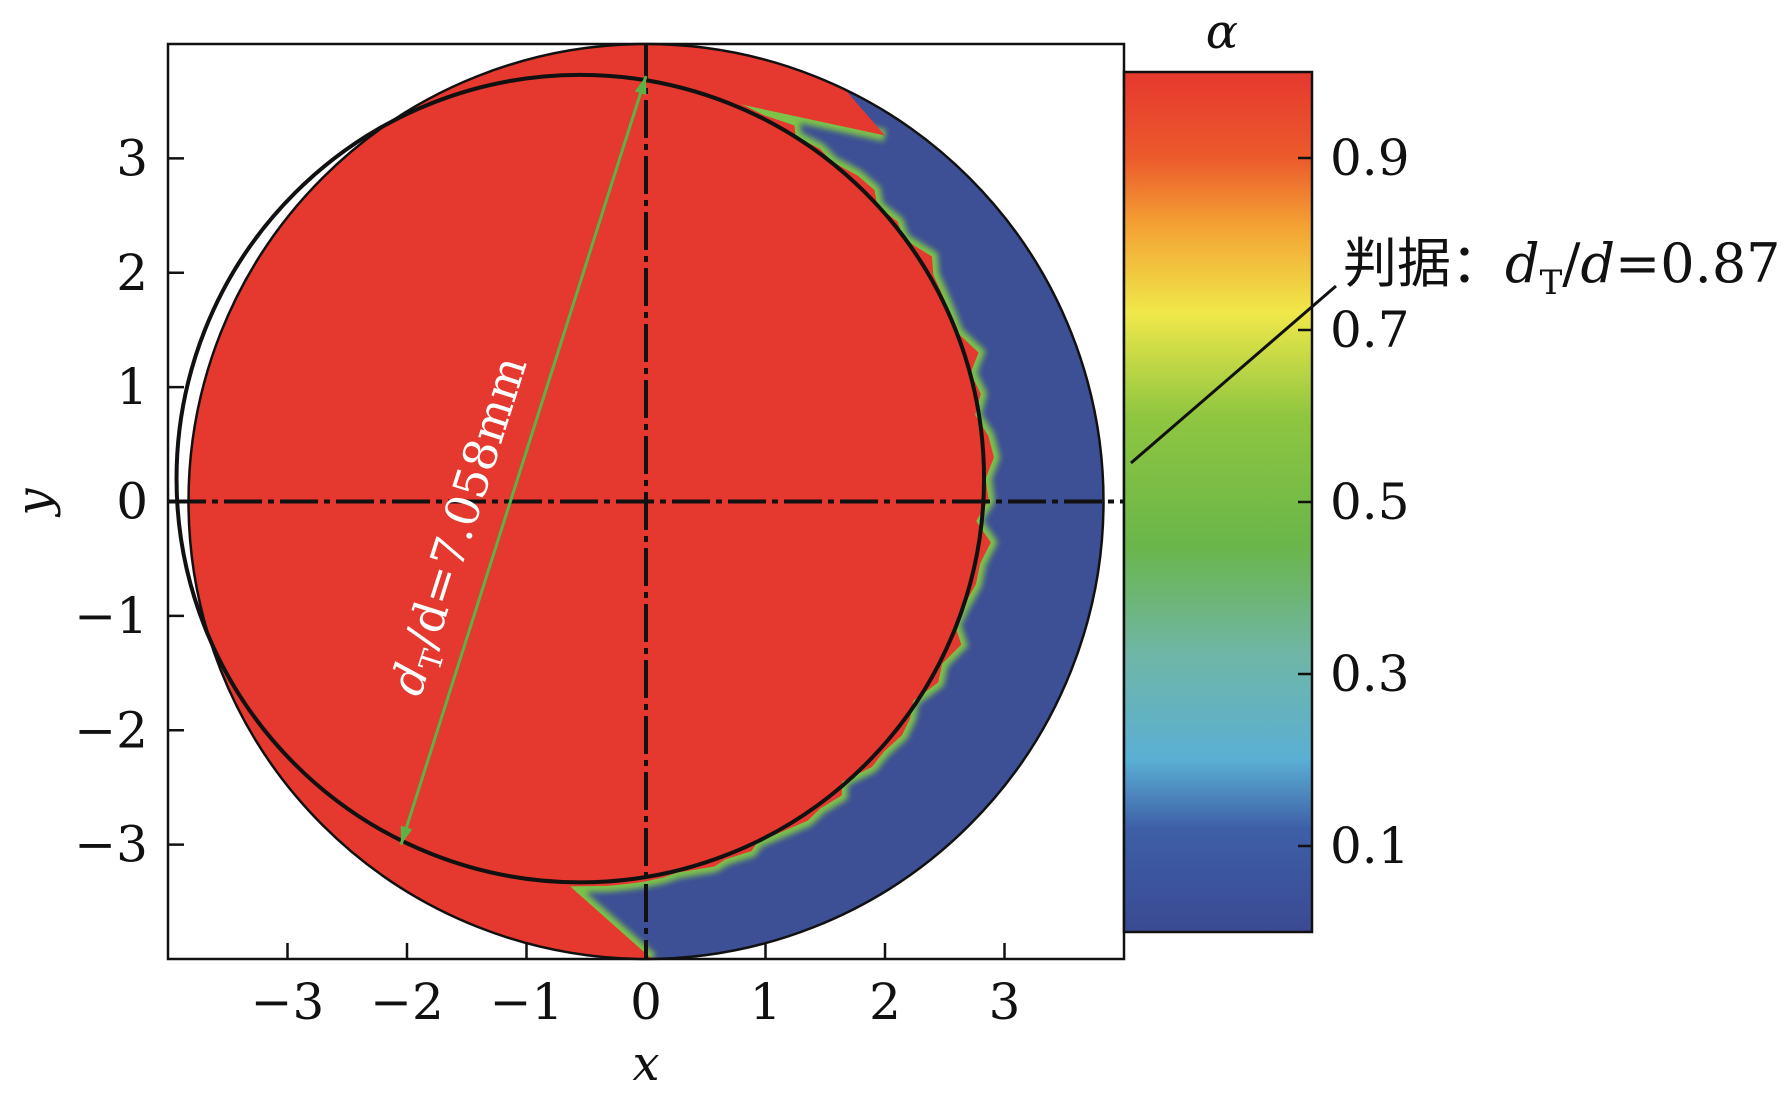 The width and height of the screenshot is (1785, 1095). I want to click on criterion-var2: d, so click(1597, 263).